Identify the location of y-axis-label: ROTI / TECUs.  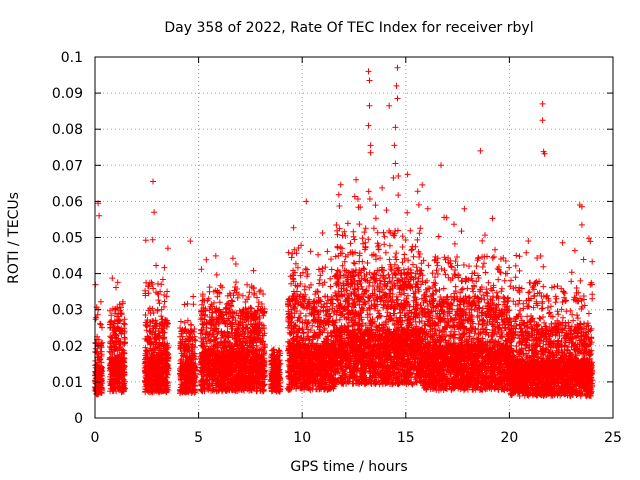
(14, 238).